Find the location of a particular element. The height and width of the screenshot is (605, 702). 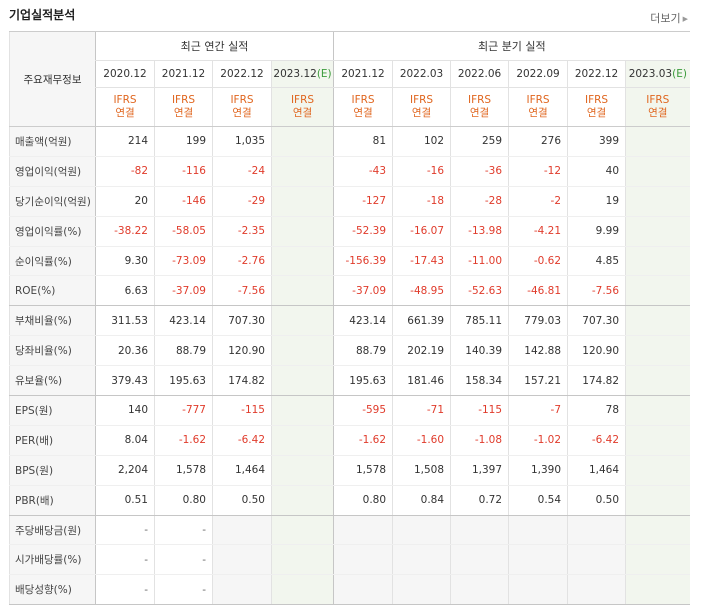

period-header: 2023.03(E) is located at coordinates (657, 74).